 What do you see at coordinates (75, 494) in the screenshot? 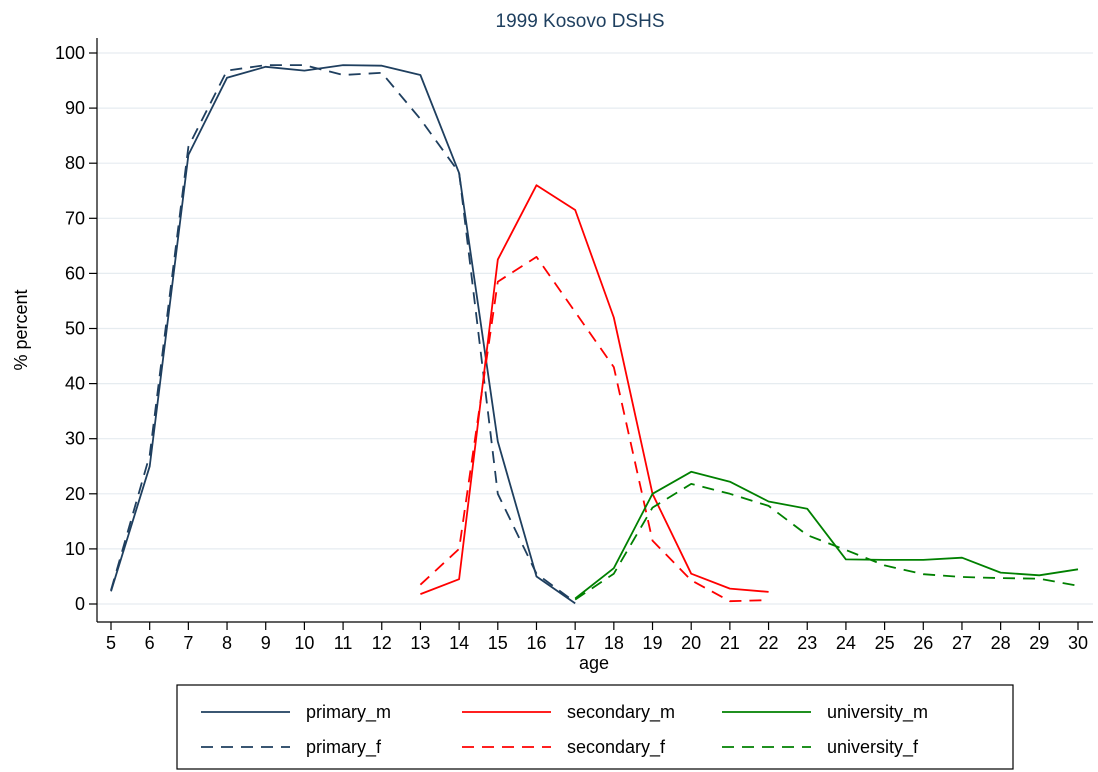
I see `y-tick-label: 20` at bounding box center [75, 494].